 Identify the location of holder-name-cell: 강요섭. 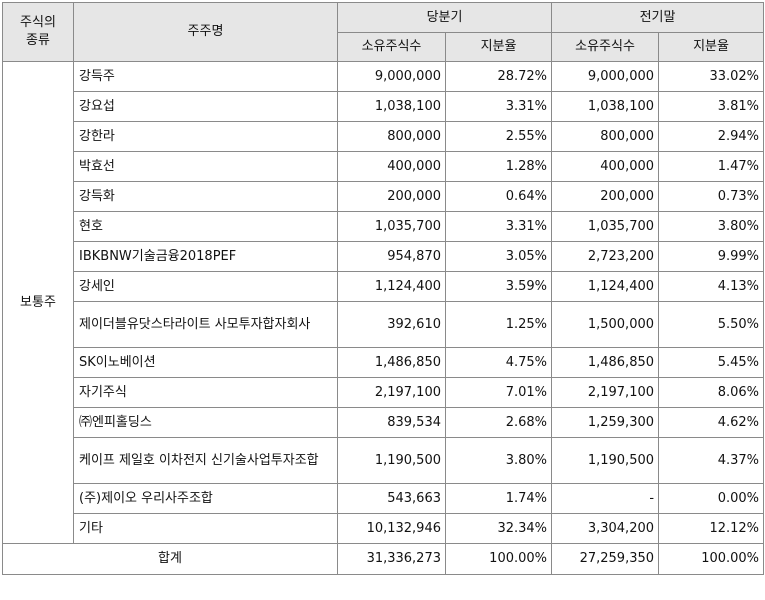
(205, 106).